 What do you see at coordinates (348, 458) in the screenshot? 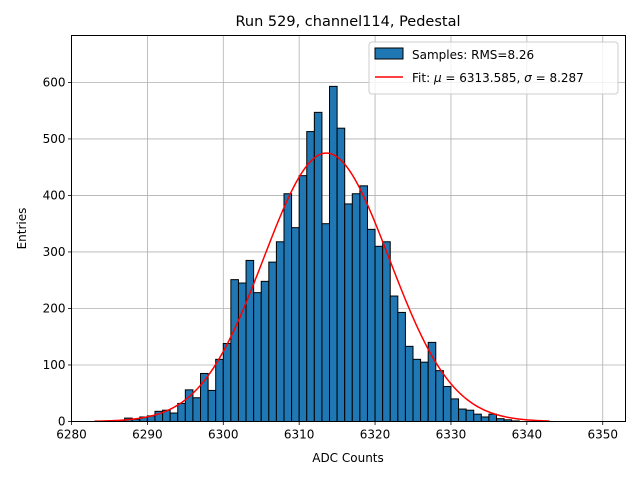
I see `x-axis-label: ADC Counts` at bounding box center [348, 458].